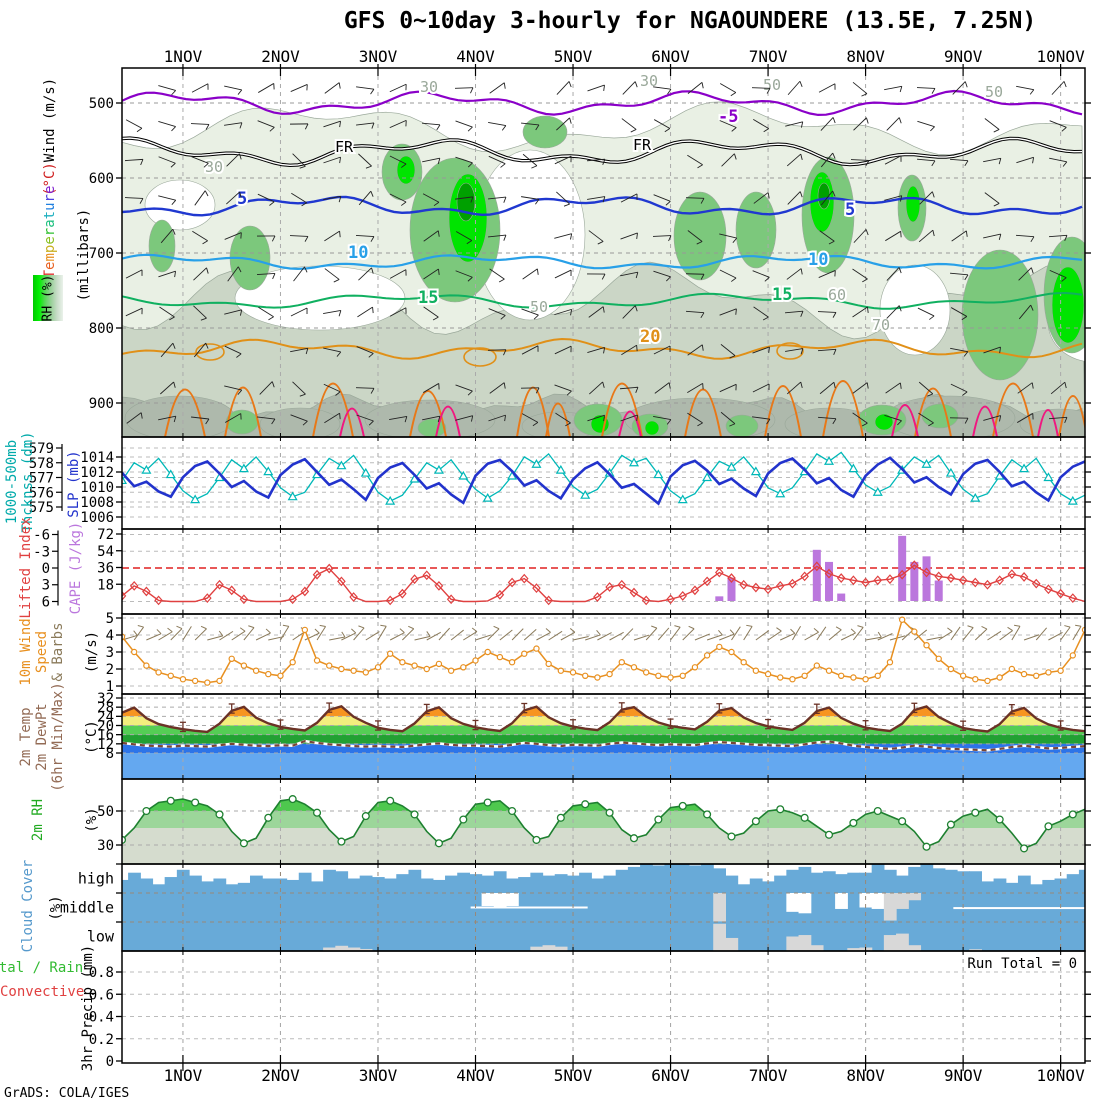 This screenshot has width=1100, height=1100. Describe the element at coordinates (110, 754) in the screenshot. I see `svg-text: 8` at that location.